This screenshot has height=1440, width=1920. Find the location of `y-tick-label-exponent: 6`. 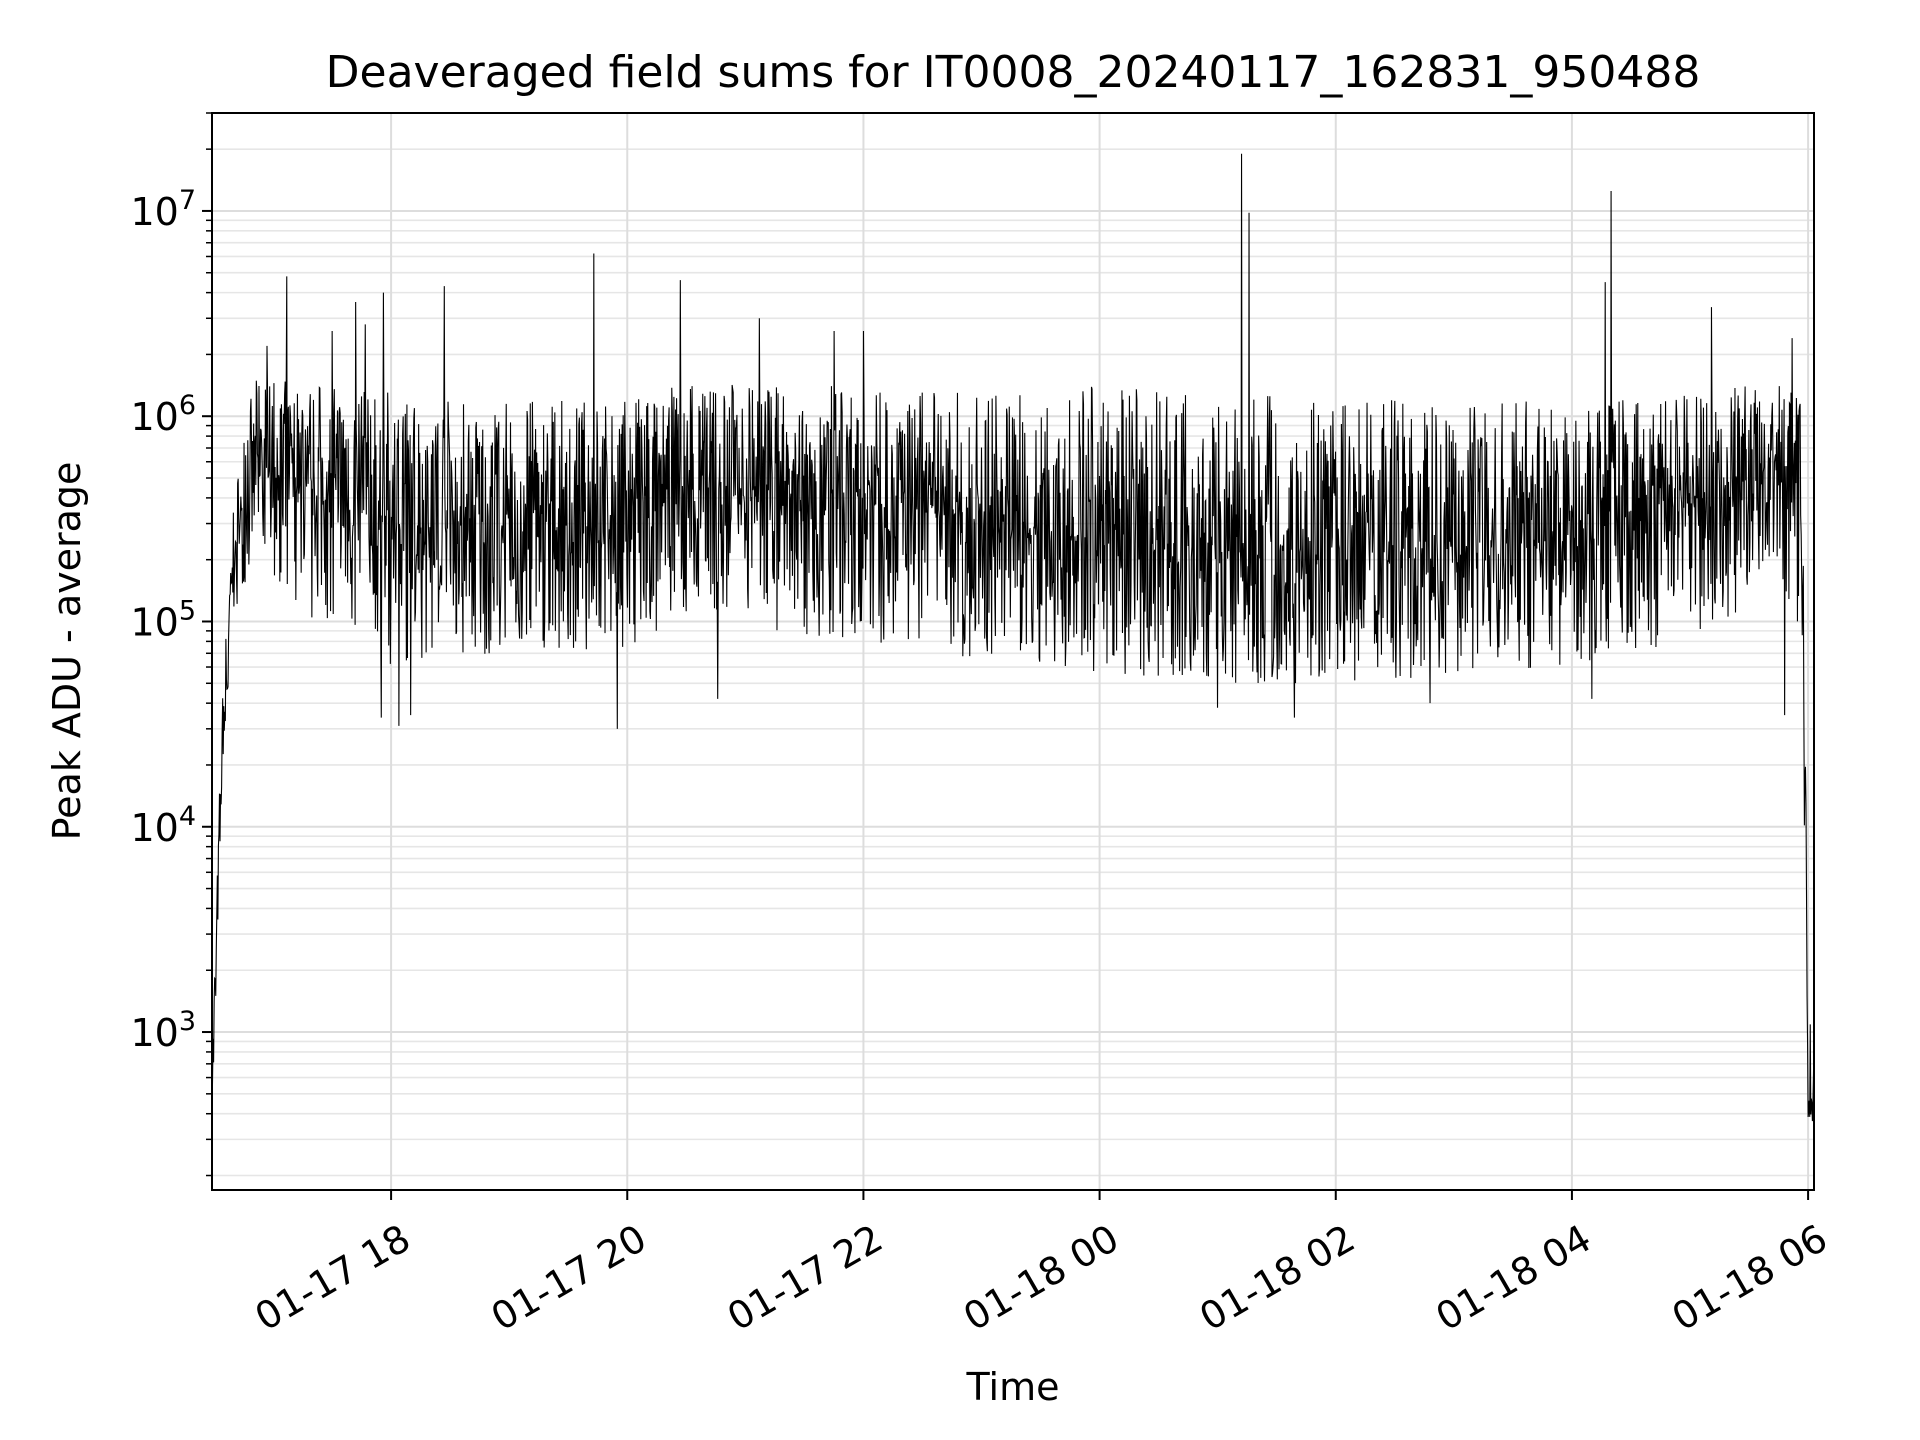

y-tick-label-exponent: 6 is located at coordinates (187, 405).